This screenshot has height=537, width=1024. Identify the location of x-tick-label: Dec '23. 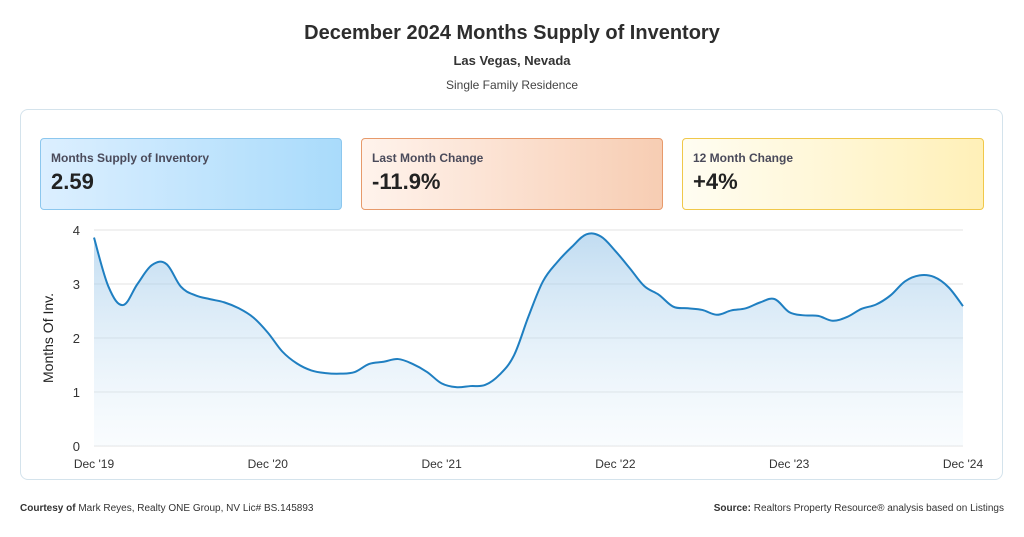
(789, 464).